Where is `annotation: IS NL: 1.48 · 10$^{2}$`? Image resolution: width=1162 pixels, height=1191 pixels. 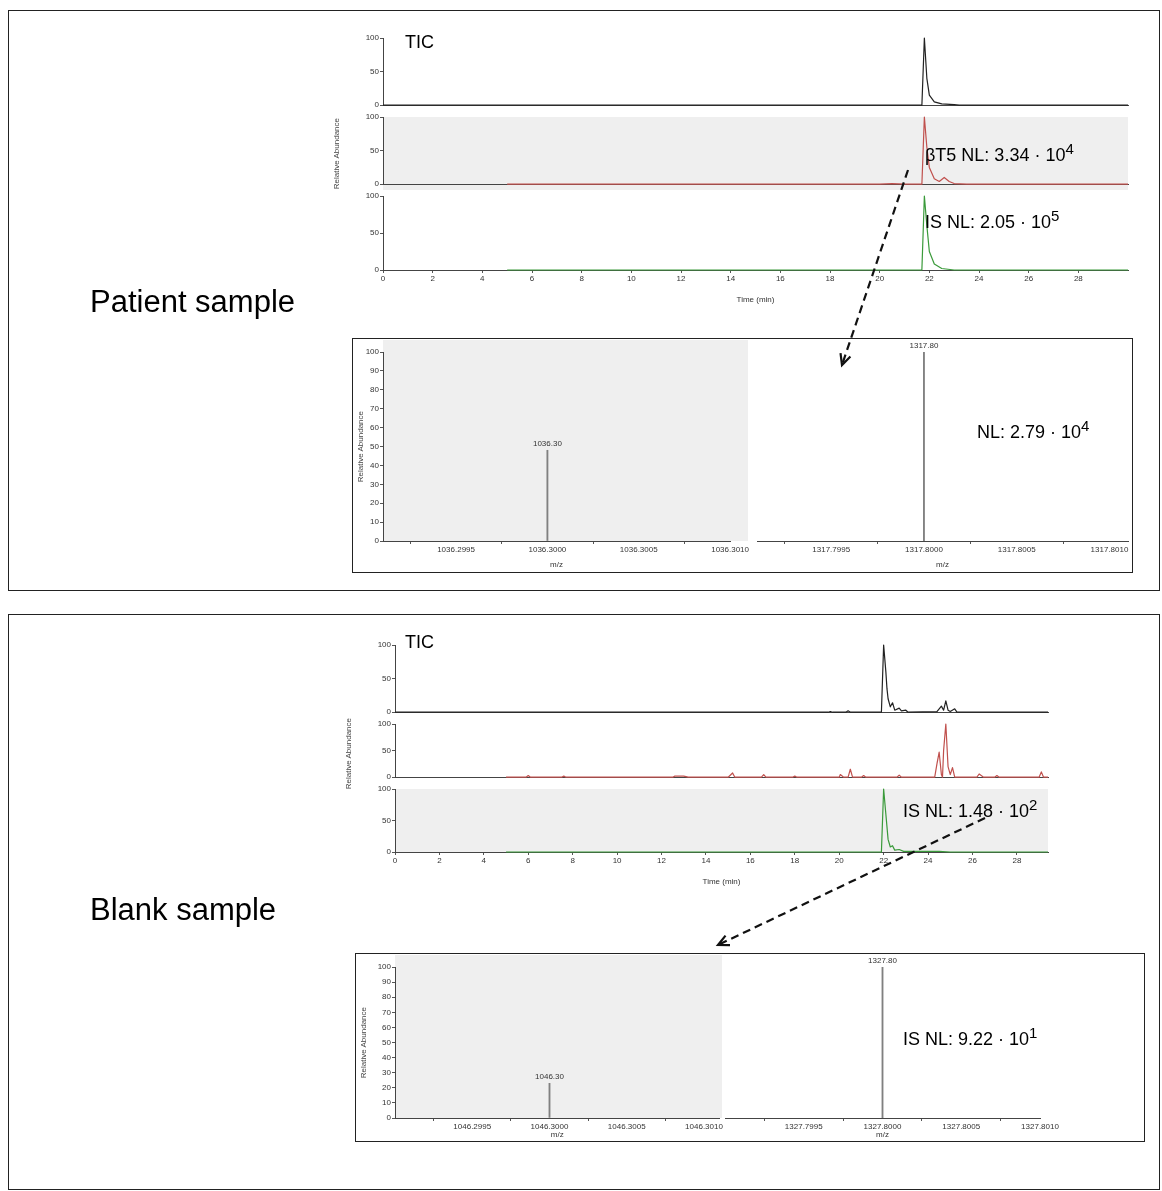 annotation: IS NL: 1.48 · 10$^{2}$ is located at coordinates (970, 809).